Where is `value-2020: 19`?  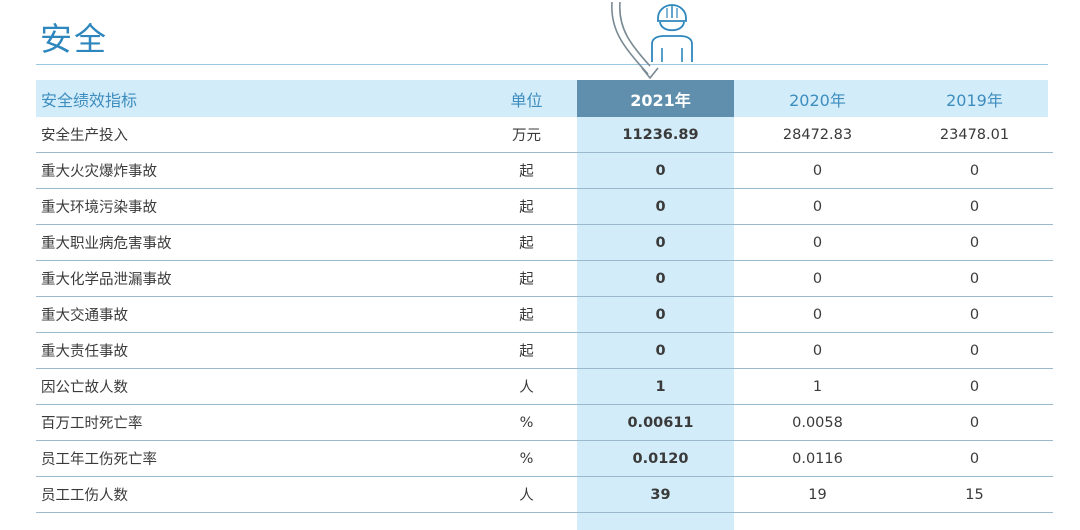
value-2020: 19 is located at coordinates (817, 494).